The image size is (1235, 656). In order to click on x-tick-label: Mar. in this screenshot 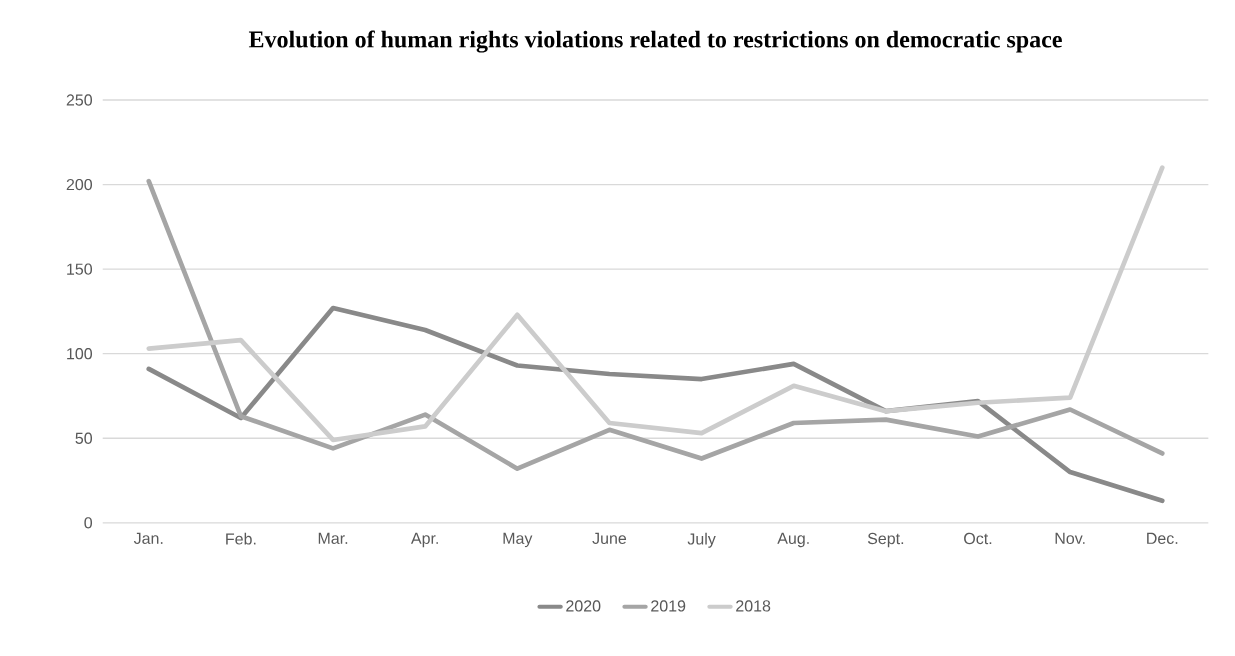, I will do `click(333, 538)`.